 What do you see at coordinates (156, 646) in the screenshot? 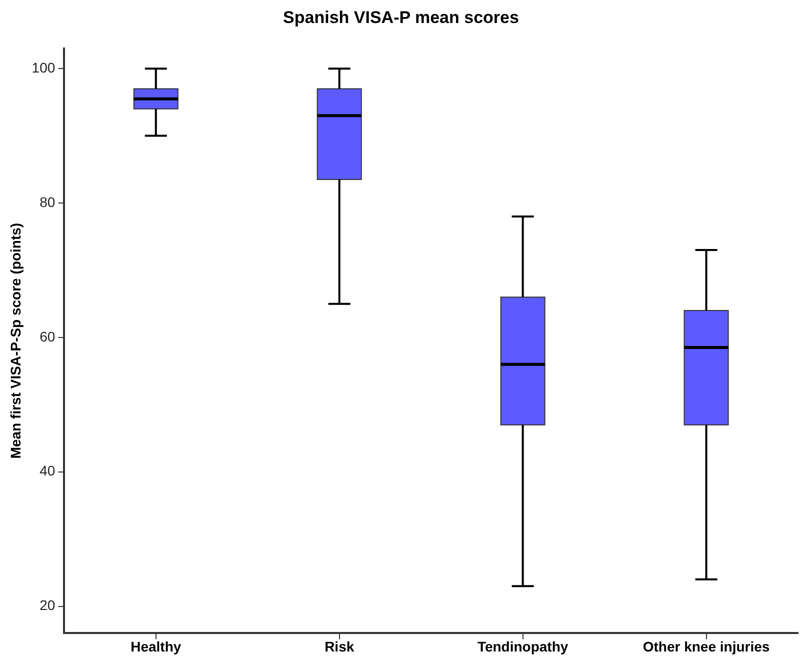
I see `x-tick-label: Healthy` at bounding box center [156, 646].